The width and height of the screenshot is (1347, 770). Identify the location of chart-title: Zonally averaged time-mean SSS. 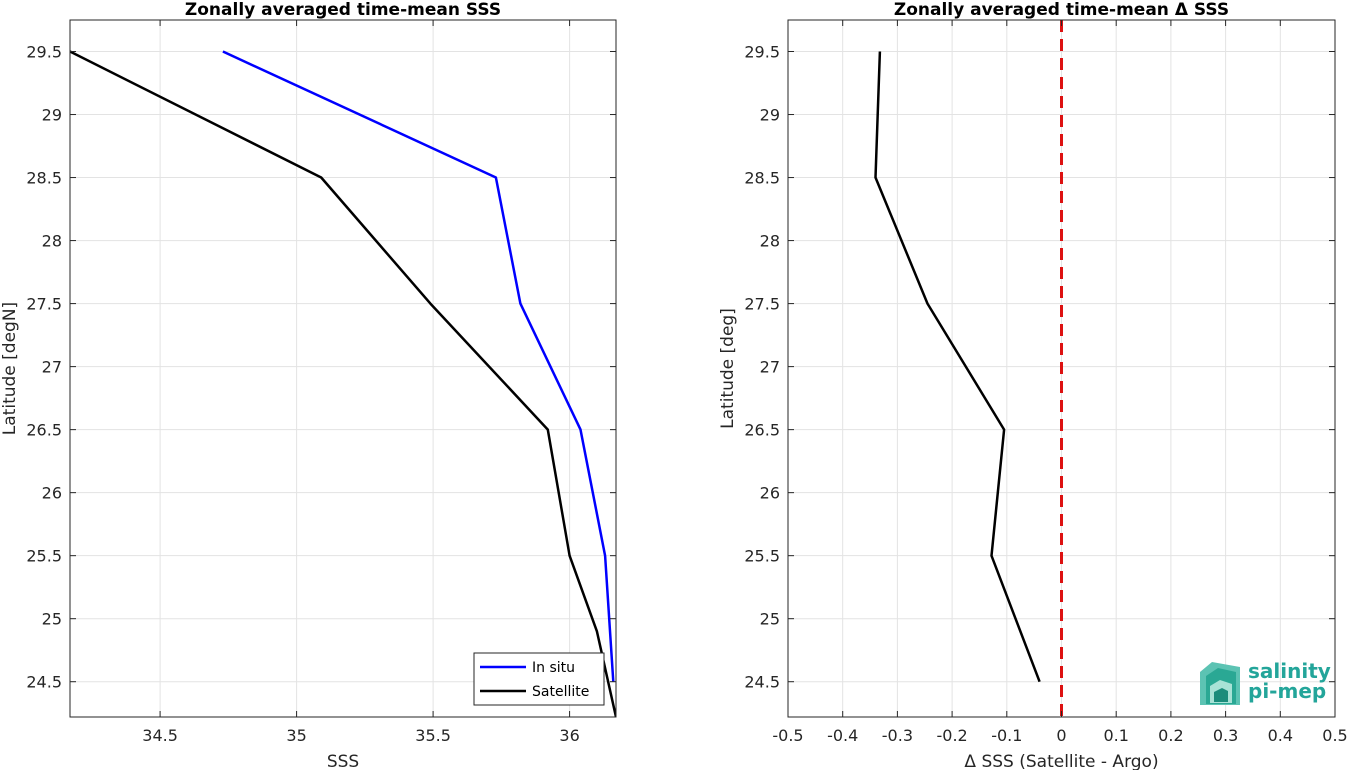
(343, 10).